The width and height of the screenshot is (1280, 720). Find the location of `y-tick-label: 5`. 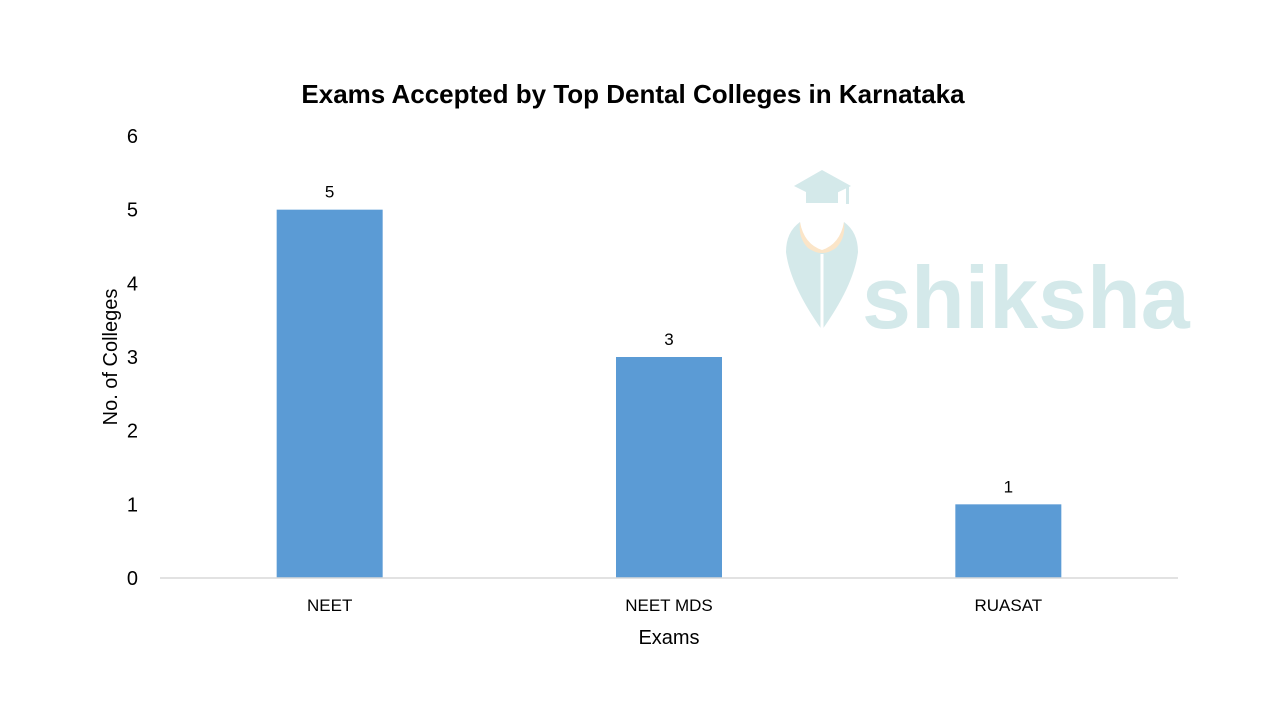

y-tick-label: 5 is located at coordinates (132, 211).